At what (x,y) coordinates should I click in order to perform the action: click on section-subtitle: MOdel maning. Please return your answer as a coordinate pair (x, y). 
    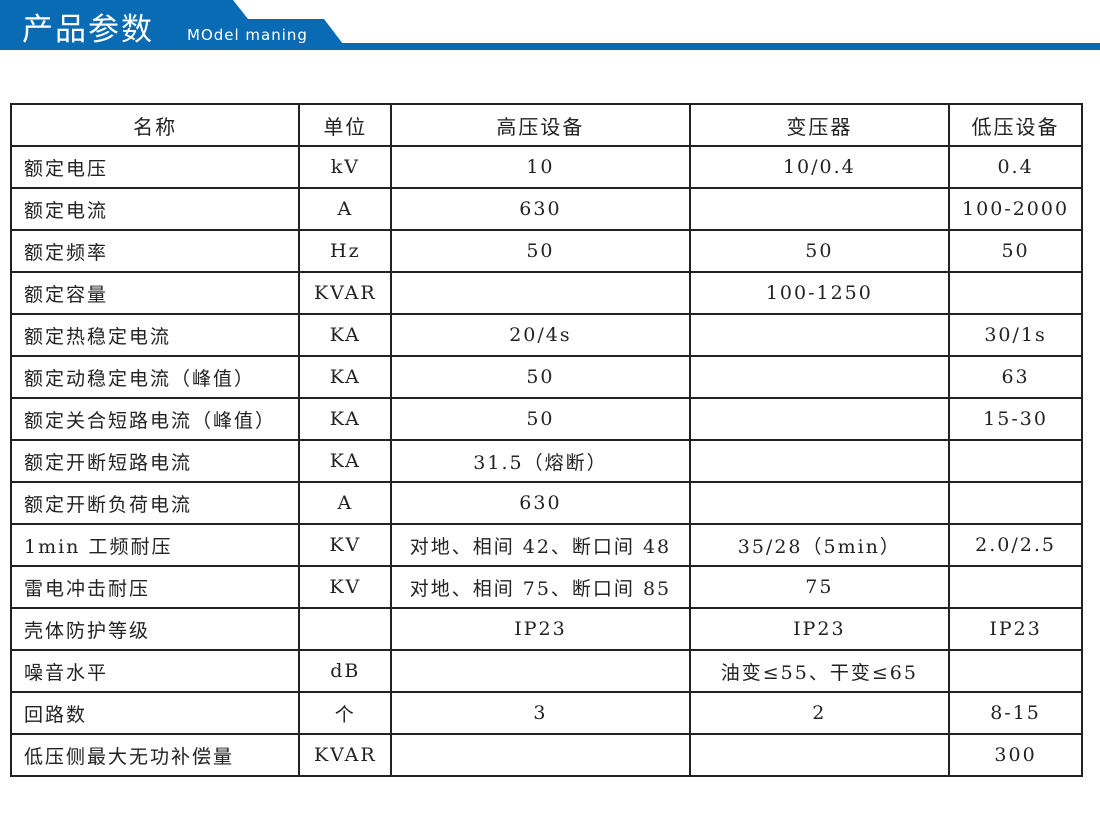
    Looking at the image, I should click on (247, 35).